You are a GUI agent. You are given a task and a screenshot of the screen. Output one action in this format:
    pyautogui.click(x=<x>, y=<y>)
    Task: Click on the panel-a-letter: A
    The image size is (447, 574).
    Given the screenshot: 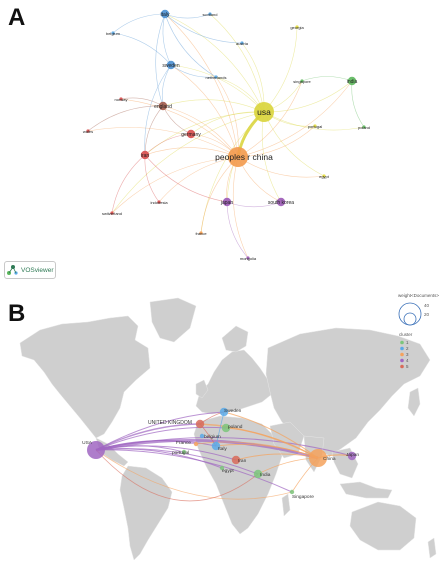 What is the action you would take?
    pyautogui.click(x=17, y=17)
    